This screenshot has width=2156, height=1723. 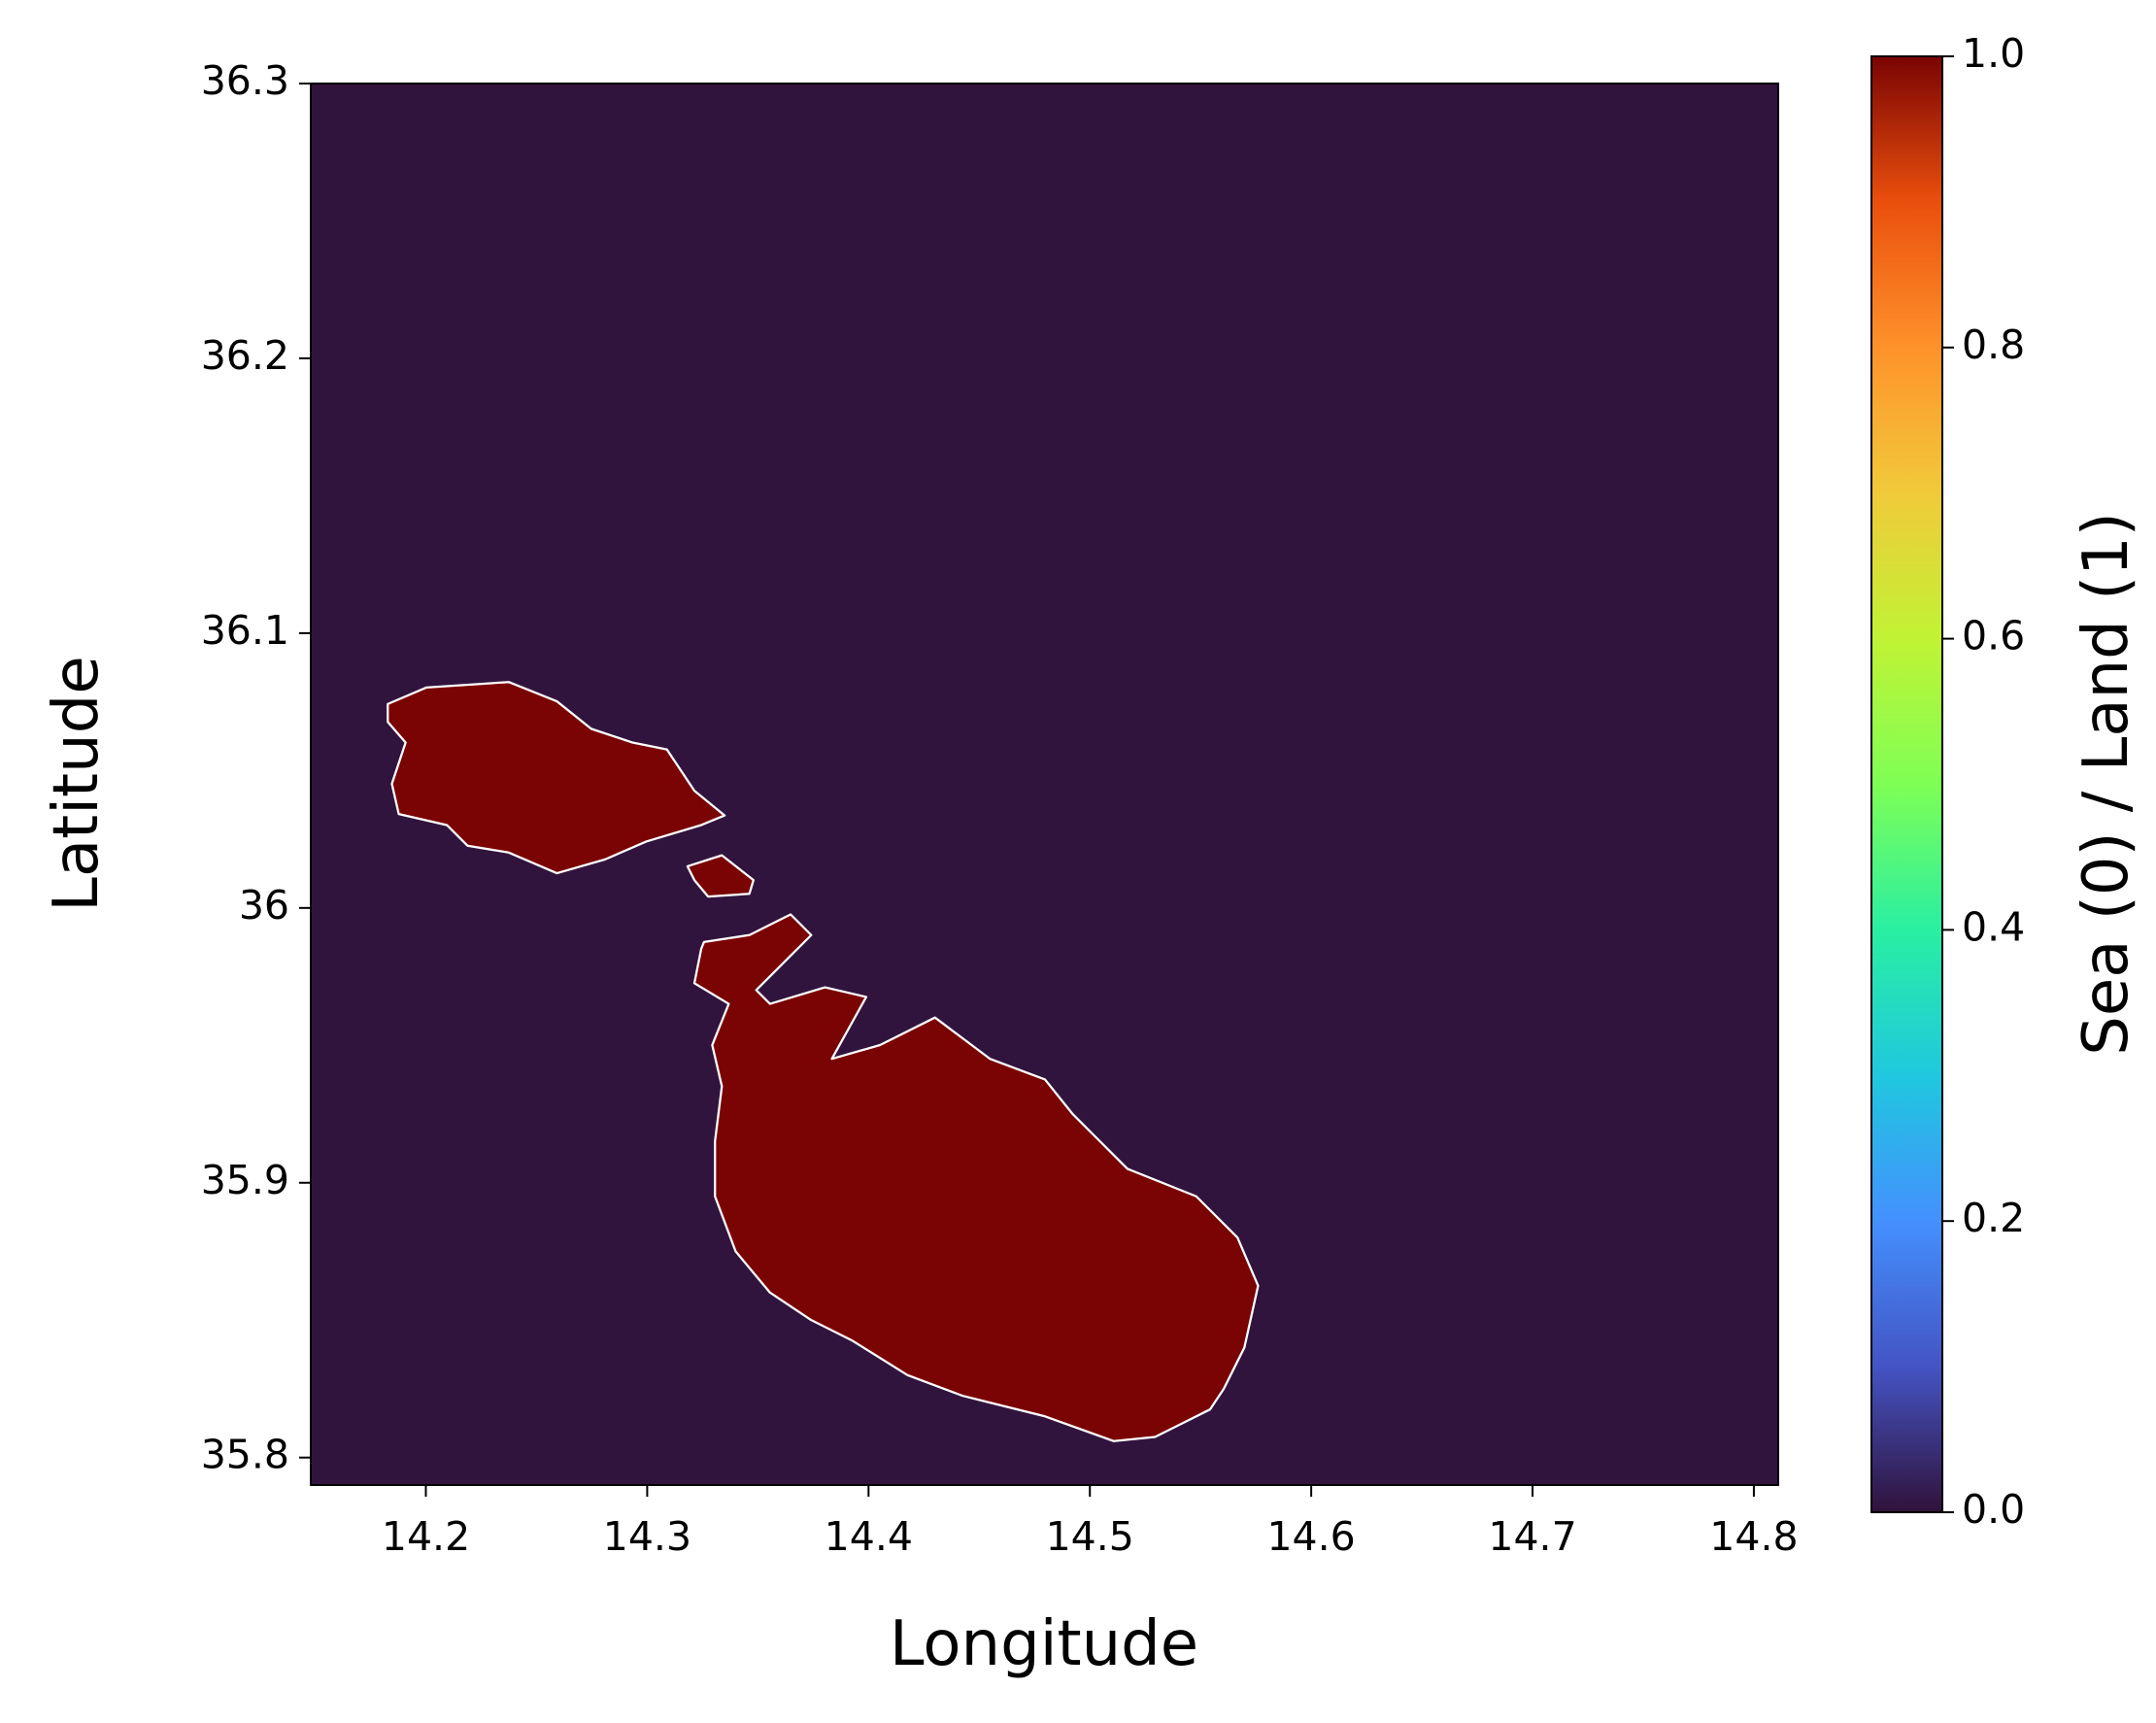 What do you see at coordinates (1993, 1218) in the screenshot?
I see `colorbar-tick-label: 0.2` at bounding box center [1993, 1218].